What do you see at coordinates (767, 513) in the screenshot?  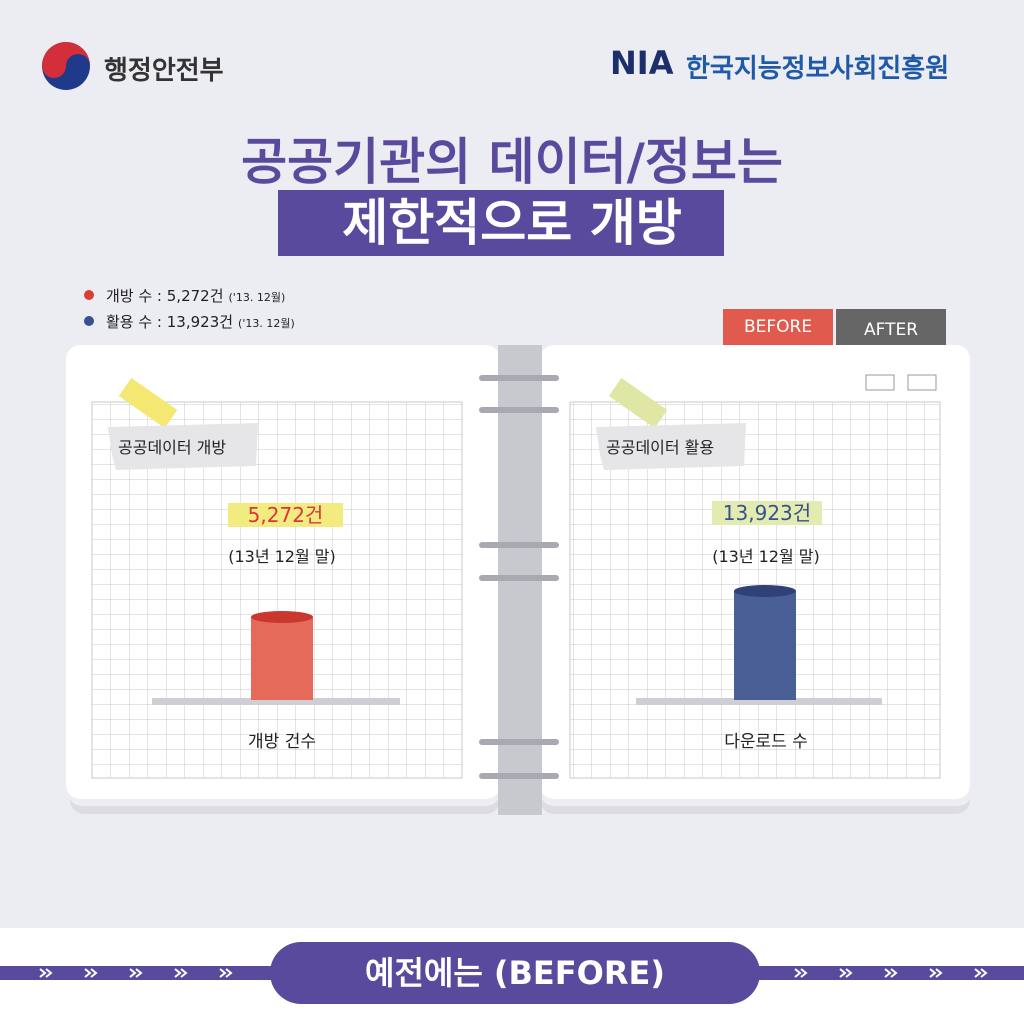 I see `page-value: 13,923건` at bounding box center [767, 513].